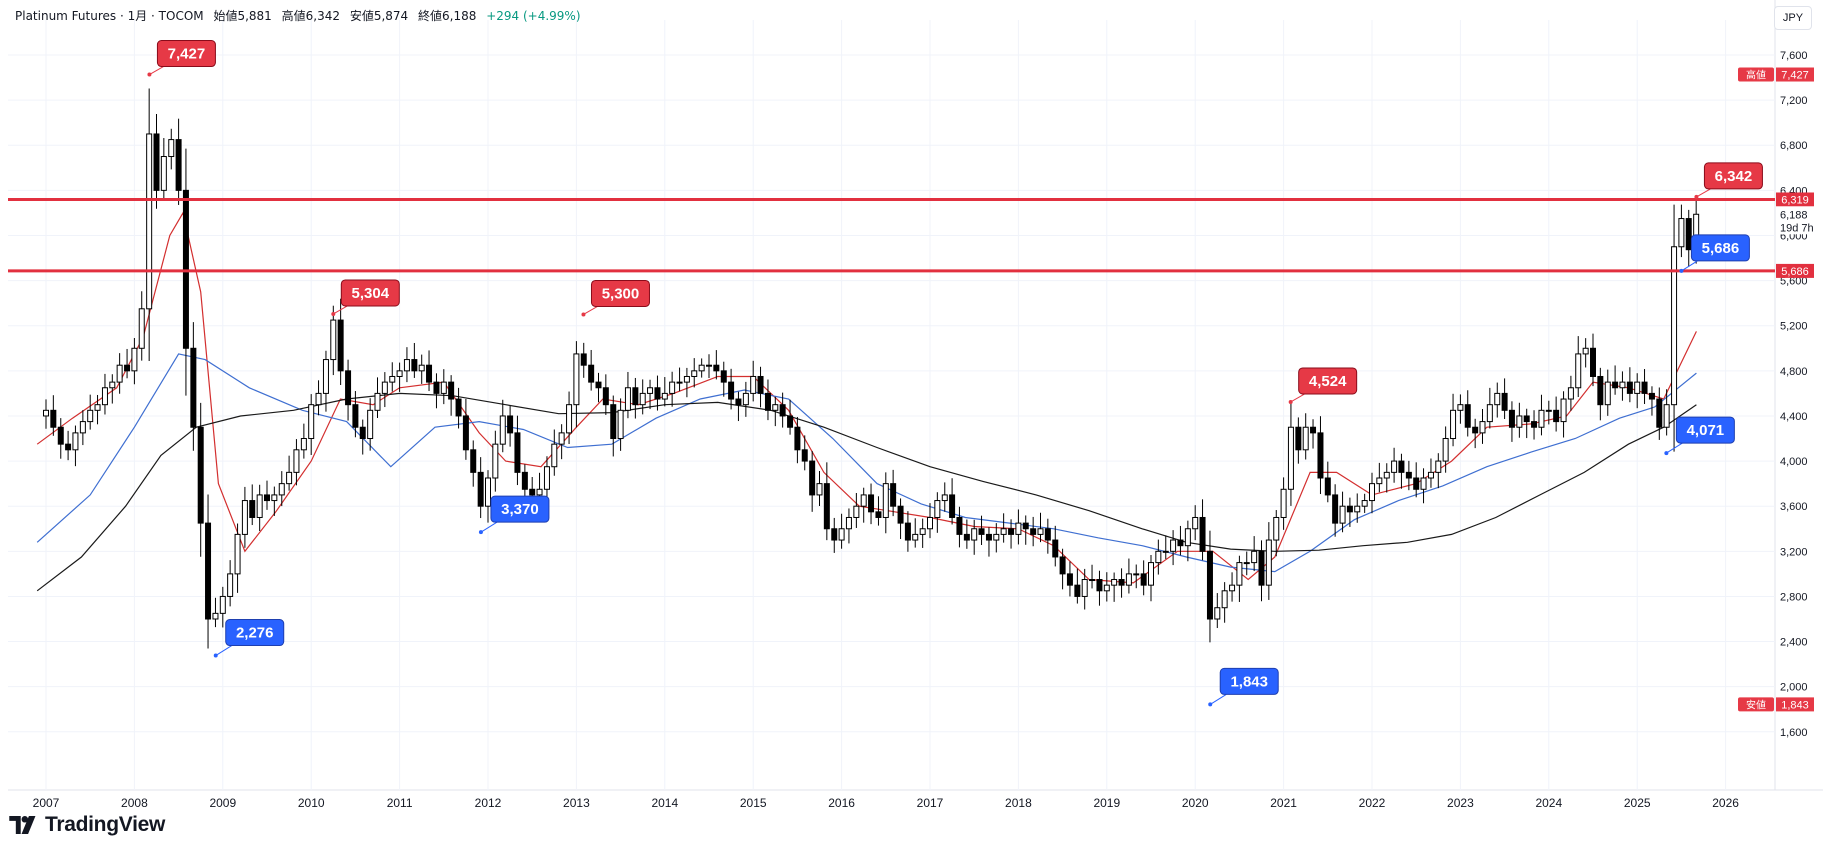 This screenshot has width=1823, height=847. I want to click on price-tick-label: 1,600, so click(1794, 733).